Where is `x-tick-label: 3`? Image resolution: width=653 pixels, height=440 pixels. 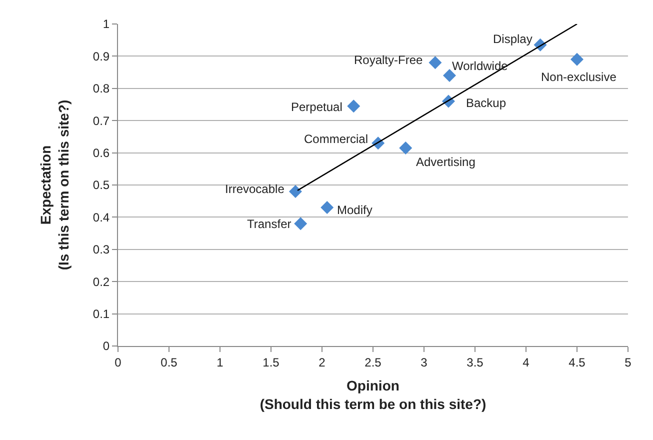 x-tick-label: 3 is located at coordinates (424, 362).